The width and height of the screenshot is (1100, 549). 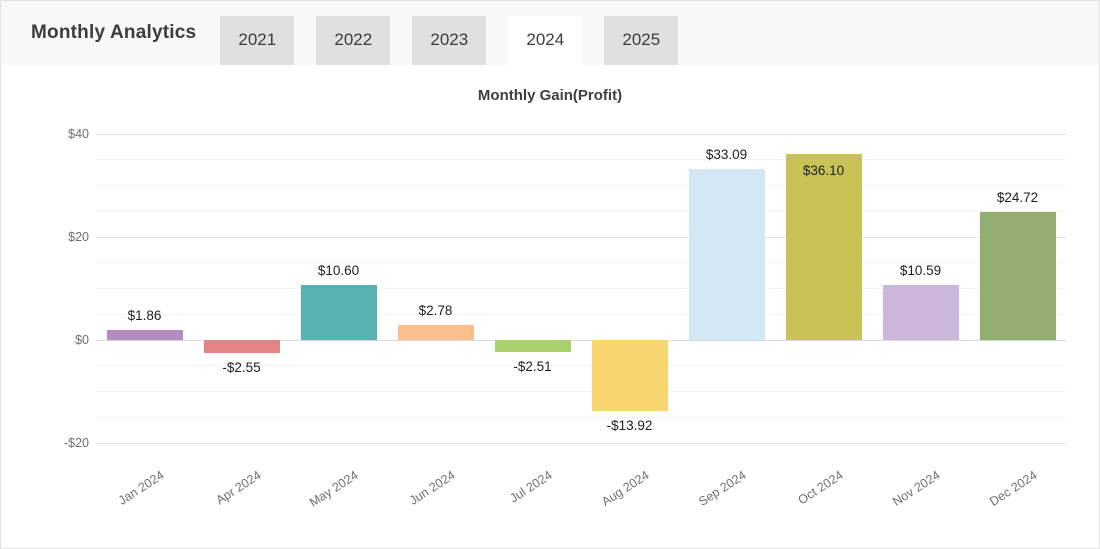 I want to click on bar-value-label: -$2.51, so click(x=532, y=367).